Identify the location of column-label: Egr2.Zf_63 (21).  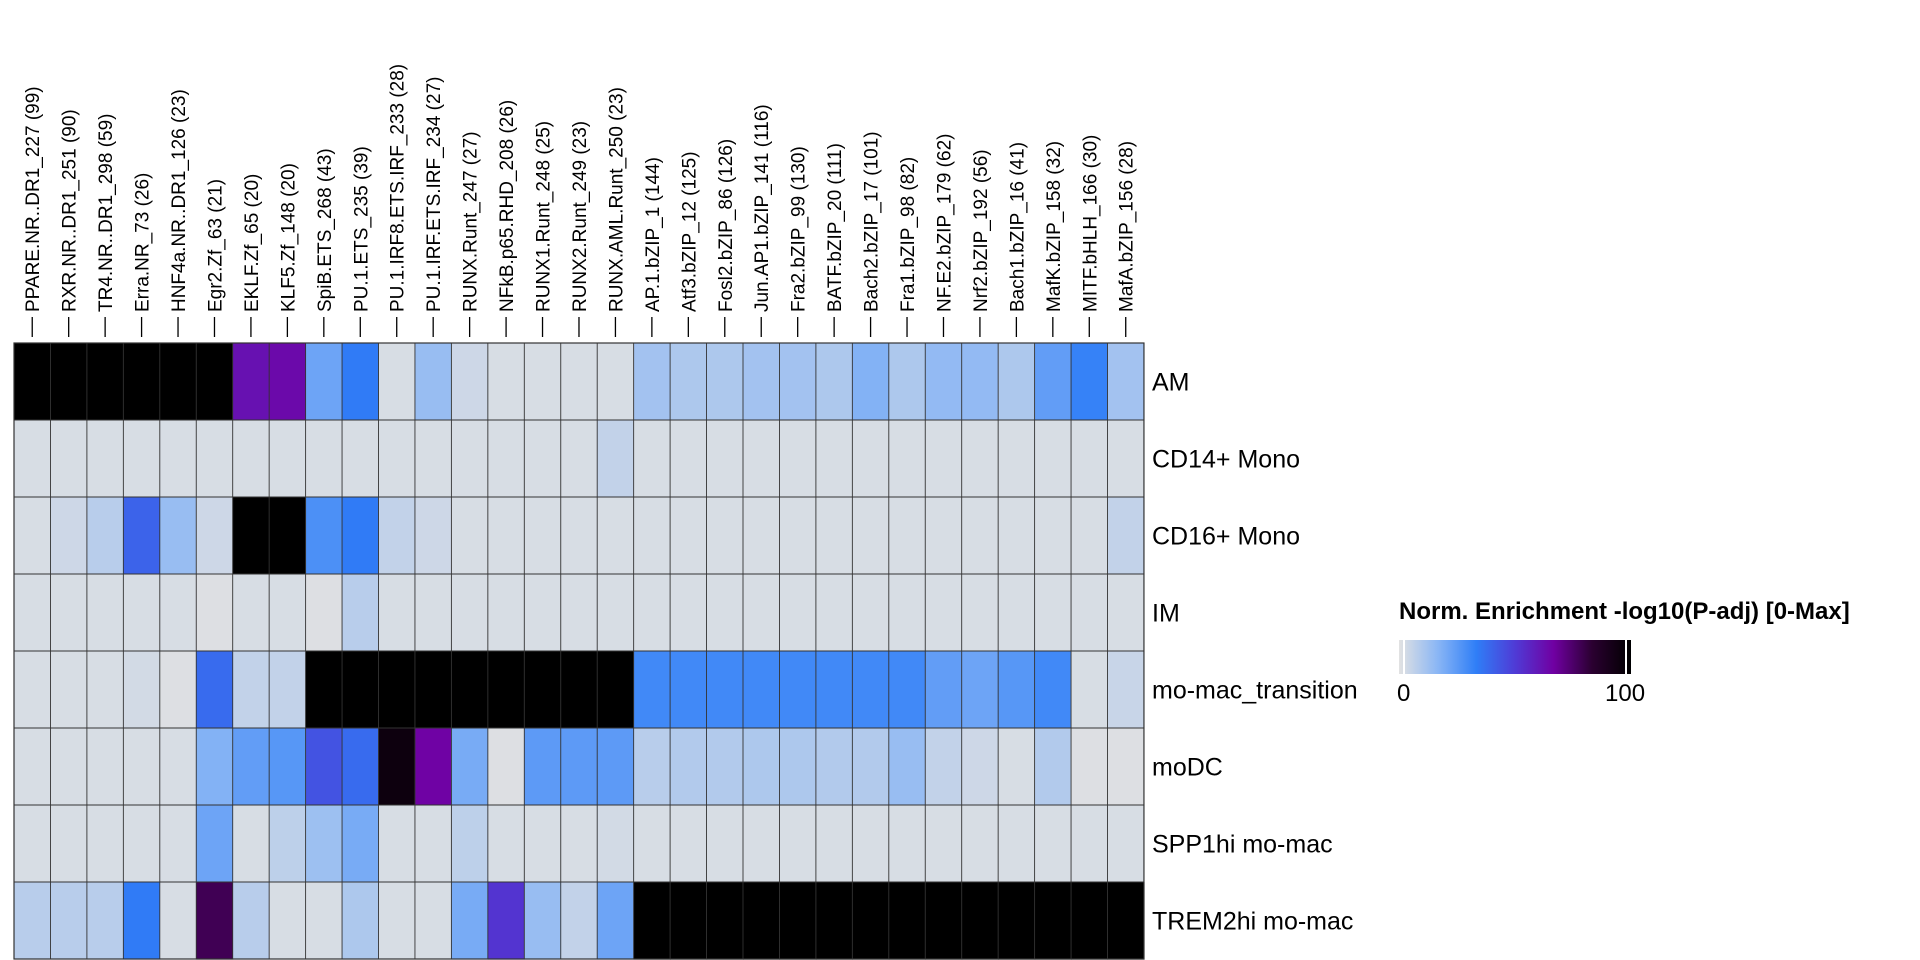
(215, 245).